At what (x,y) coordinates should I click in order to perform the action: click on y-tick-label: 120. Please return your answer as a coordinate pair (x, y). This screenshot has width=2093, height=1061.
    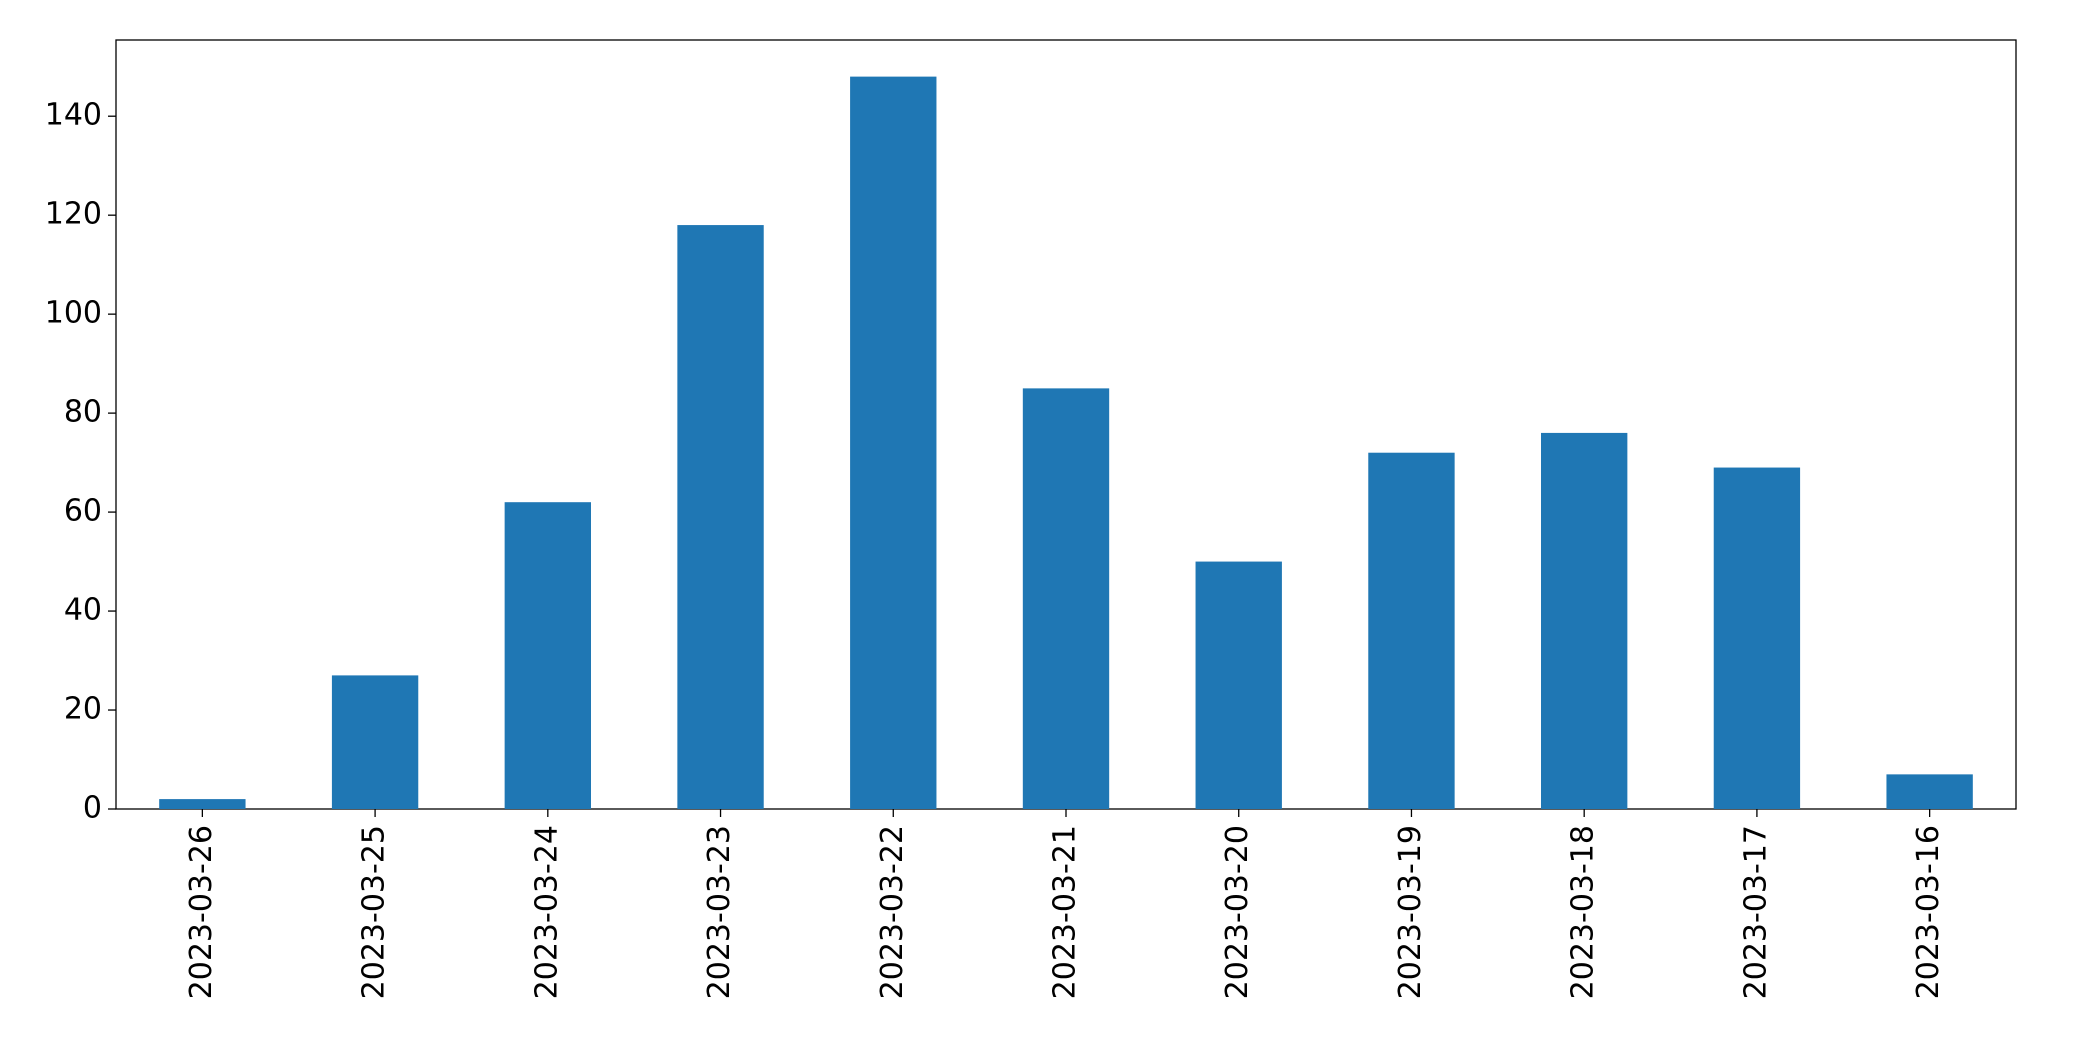
    Looking at the image, I should click on (73, 214).